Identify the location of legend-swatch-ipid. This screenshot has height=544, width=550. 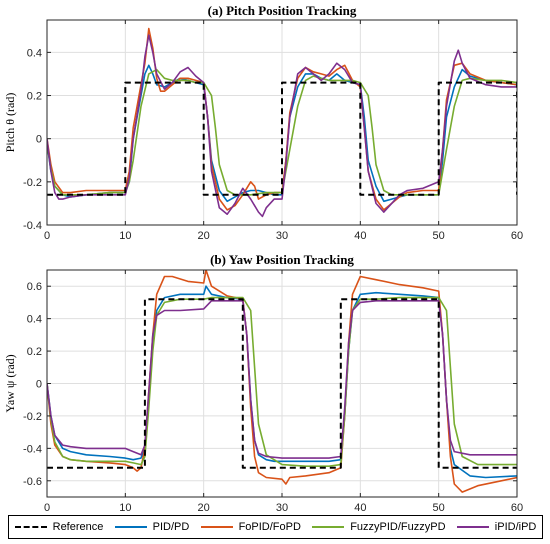
(472, 527).